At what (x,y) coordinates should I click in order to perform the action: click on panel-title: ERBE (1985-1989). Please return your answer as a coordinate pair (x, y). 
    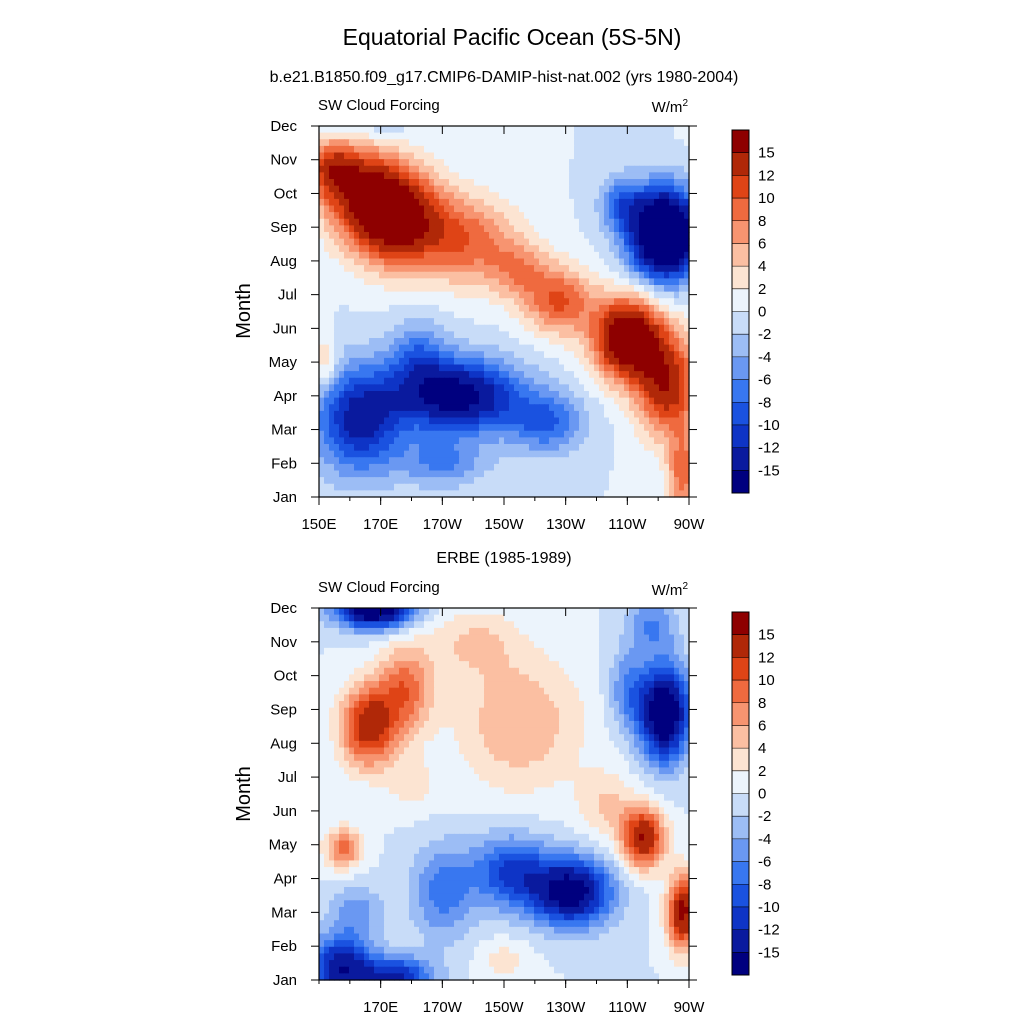
    Looking at the image, I should click on (503, 558).